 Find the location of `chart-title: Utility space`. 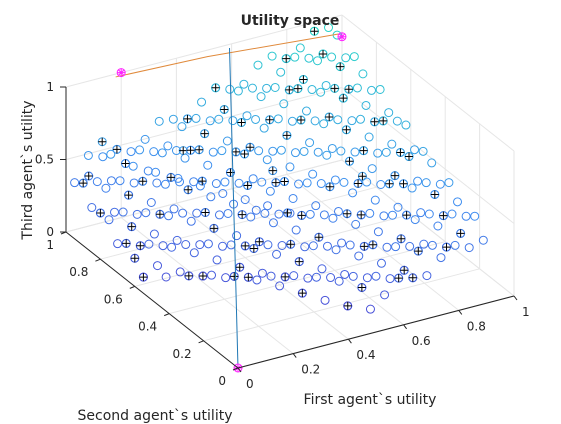

chart-title: Utility space is located at coordinates (290, 21).